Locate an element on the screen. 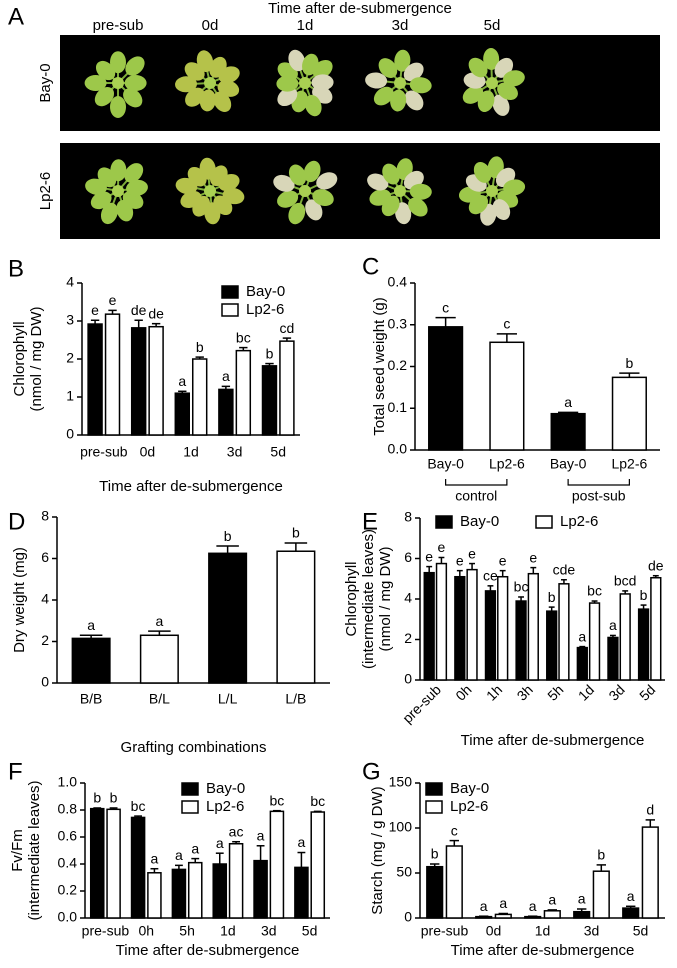  y-tick-label: 0.0 is located at coordinates (398, 449).